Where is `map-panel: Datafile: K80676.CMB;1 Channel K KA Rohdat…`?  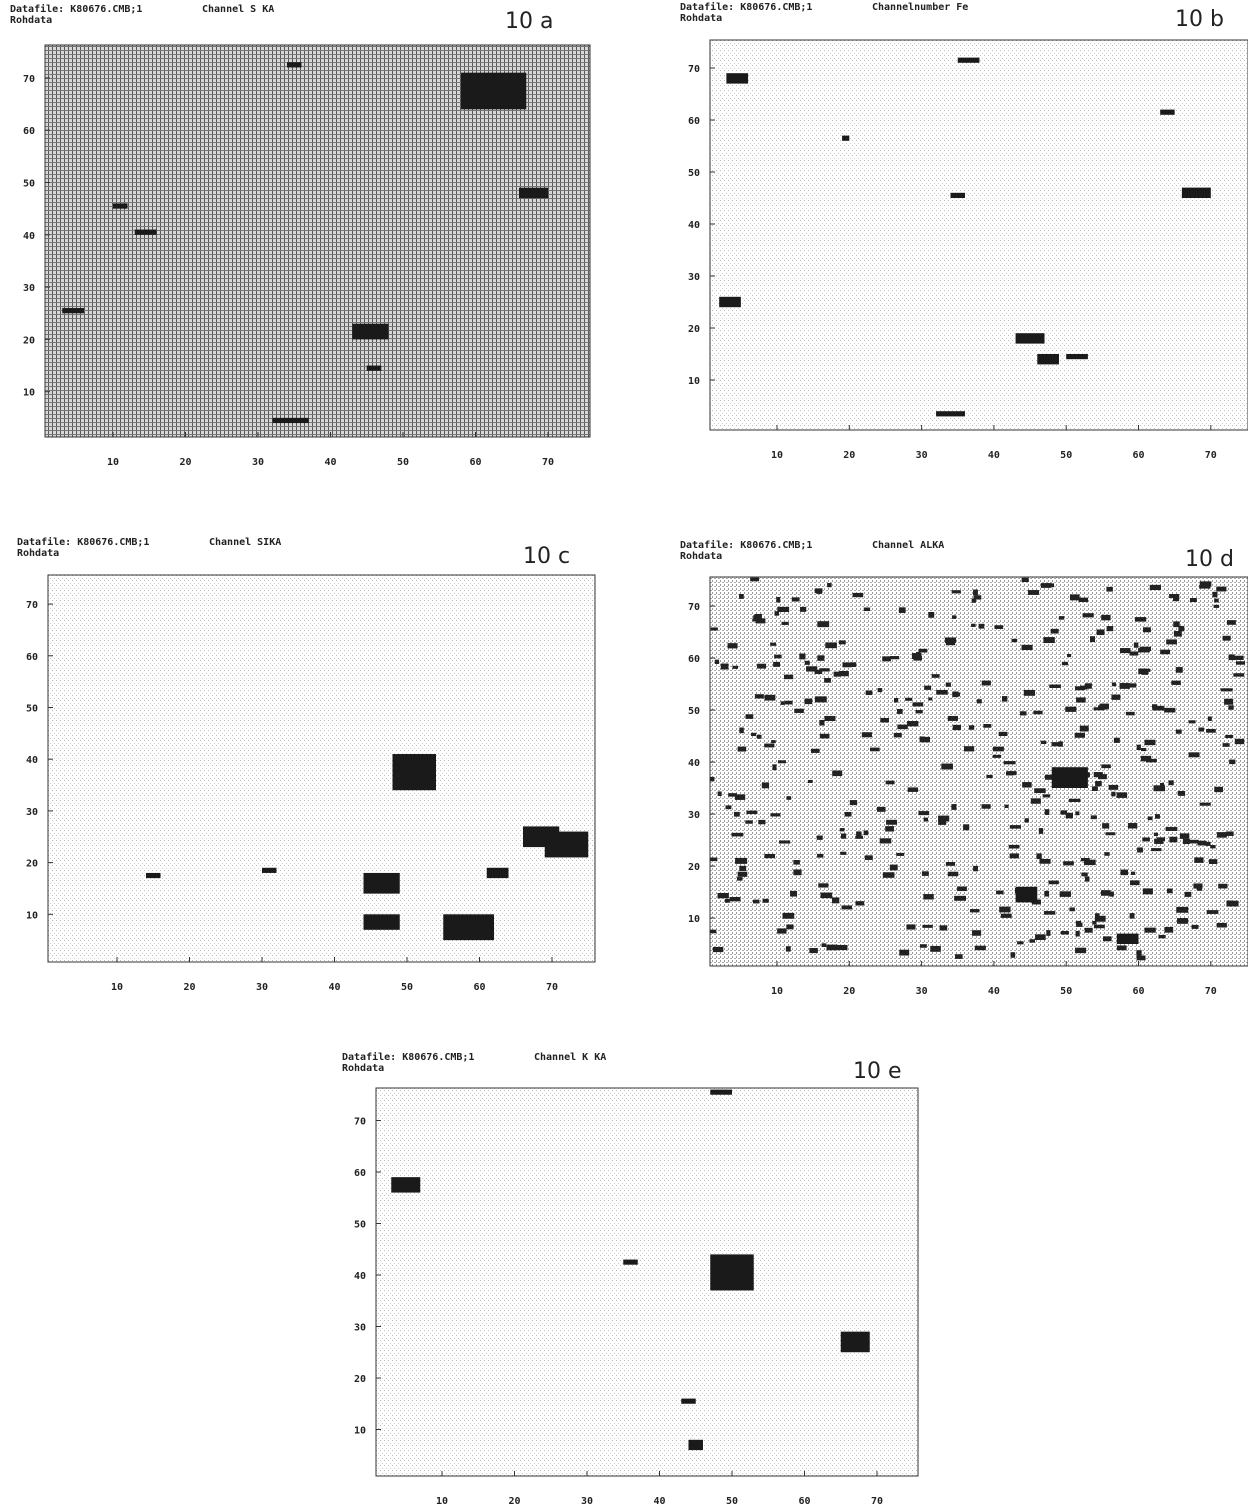
map-panel: Datafile: K80676.CMB;1 Channel K KA Rohdat… is located at coordinates (630, 1278).